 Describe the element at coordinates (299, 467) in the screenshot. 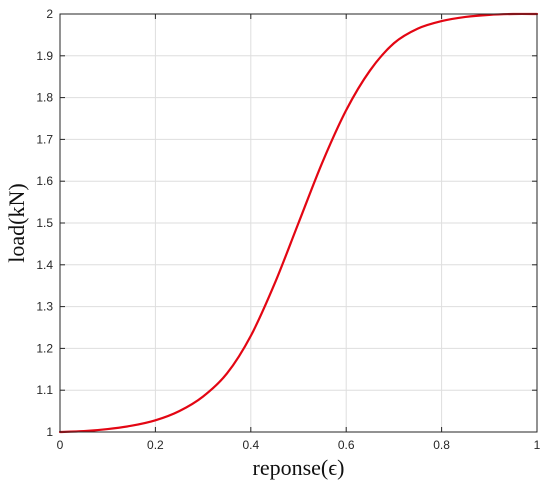

I see `x-axis-title: reponse(ϵ)` at that location.